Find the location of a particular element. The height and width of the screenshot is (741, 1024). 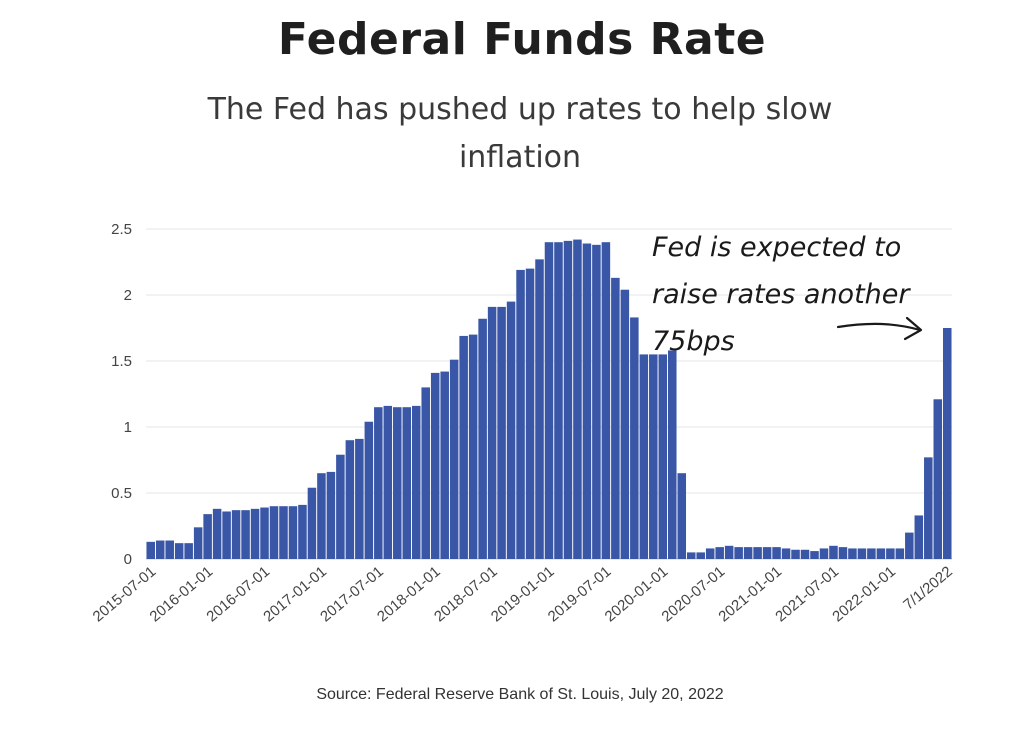

annotation-arrow-line is located at coordinates (879, 327).